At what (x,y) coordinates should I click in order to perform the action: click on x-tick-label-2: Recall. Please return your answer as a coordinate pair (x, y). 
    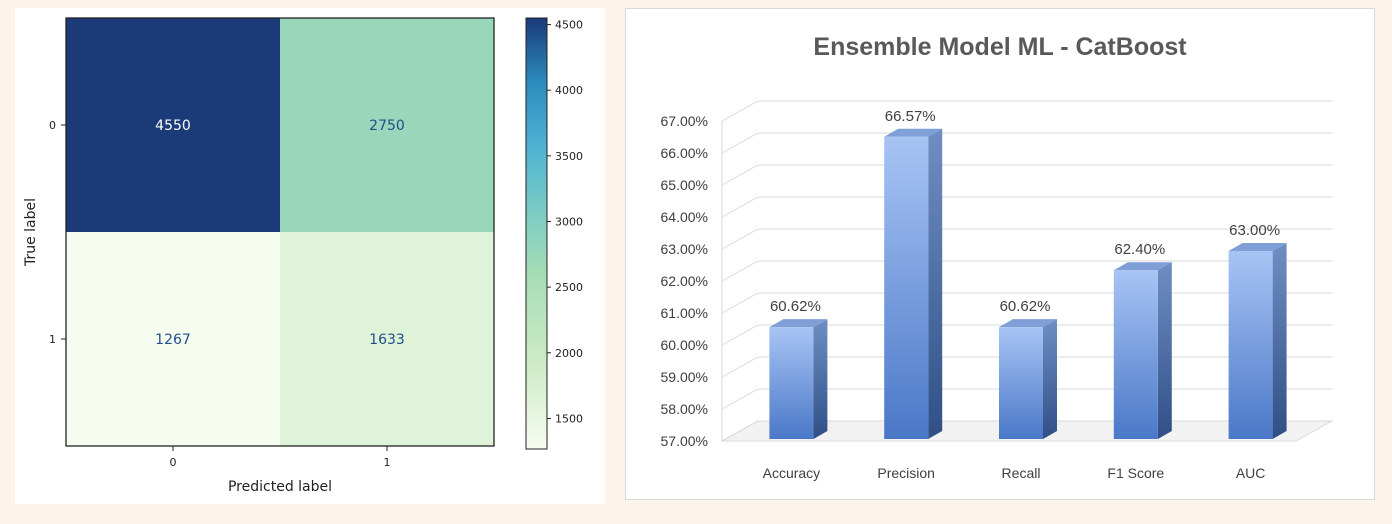
    Looking at the image, I should click on (1021, 473).